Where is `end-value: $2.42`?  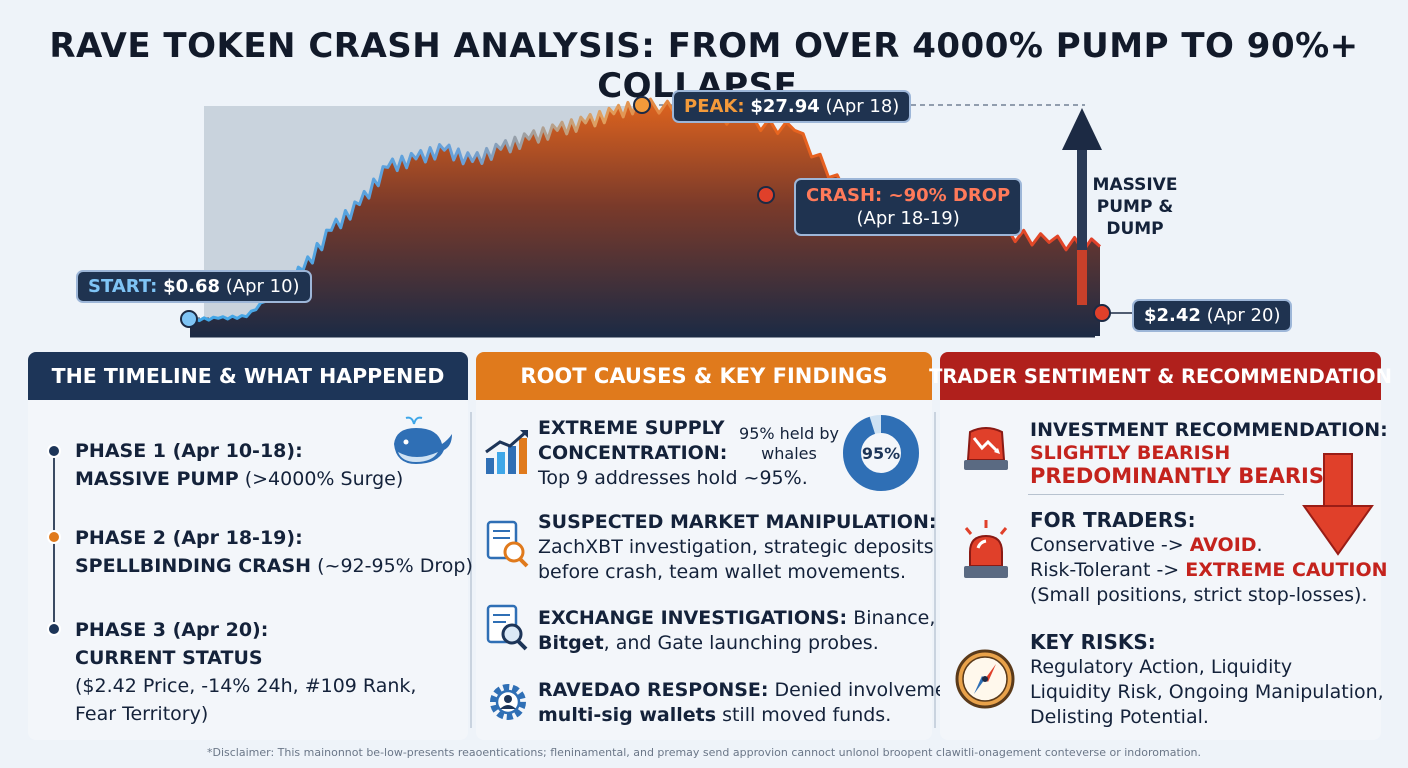
end-value: $2.42 is located at coordinates (1172, 315).